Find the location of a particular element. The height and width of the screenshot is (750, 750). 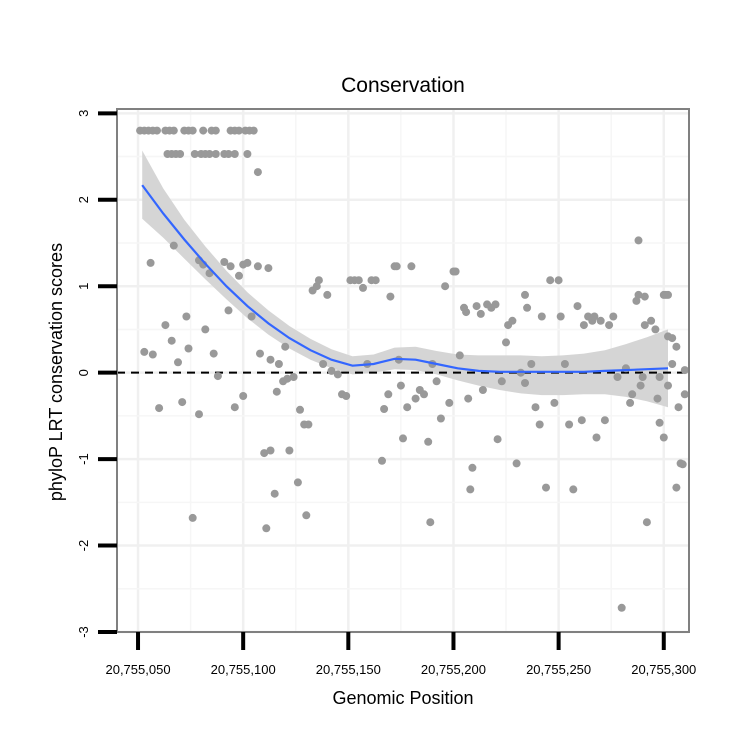

y-tick-label: 3 is located at coordinates (83, 113).